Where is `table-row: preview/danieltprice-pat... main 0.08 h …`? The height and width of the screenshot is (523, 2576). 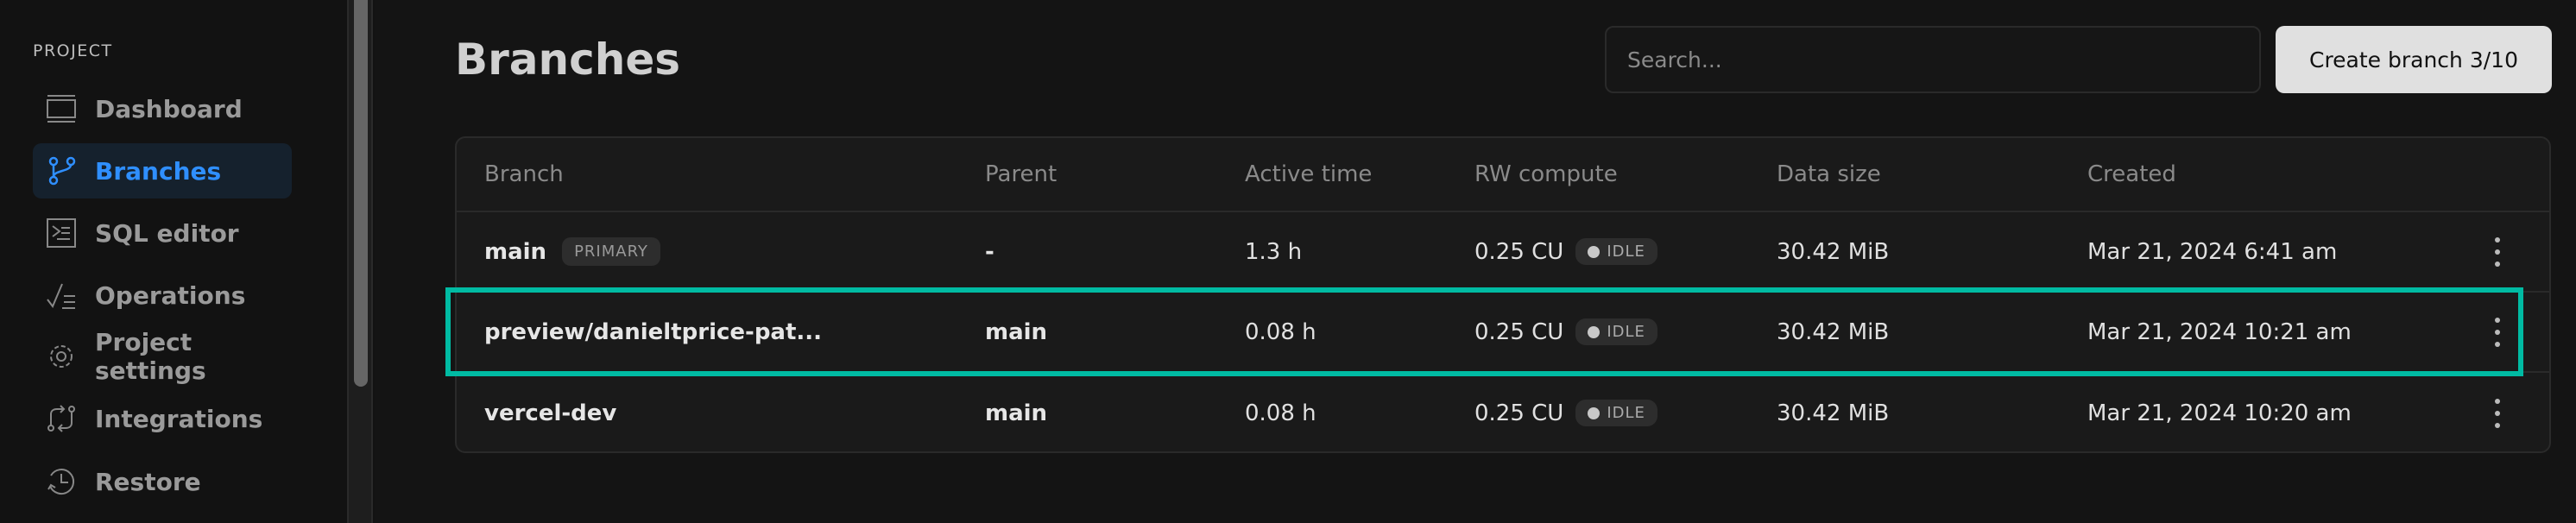 table-row: preview/danieltprice-pat... main 0.08 h … is located at coordinates (1503, 333).